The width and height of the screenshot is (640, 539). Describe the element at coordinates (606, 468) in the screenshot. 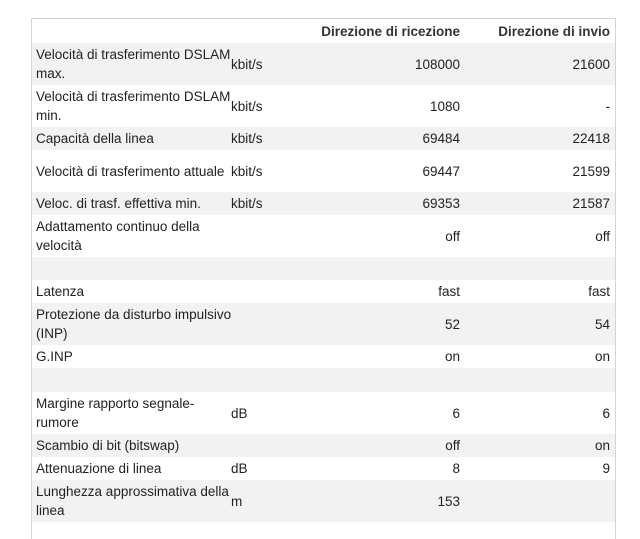

I see `row-tx-value: 9` at that location.